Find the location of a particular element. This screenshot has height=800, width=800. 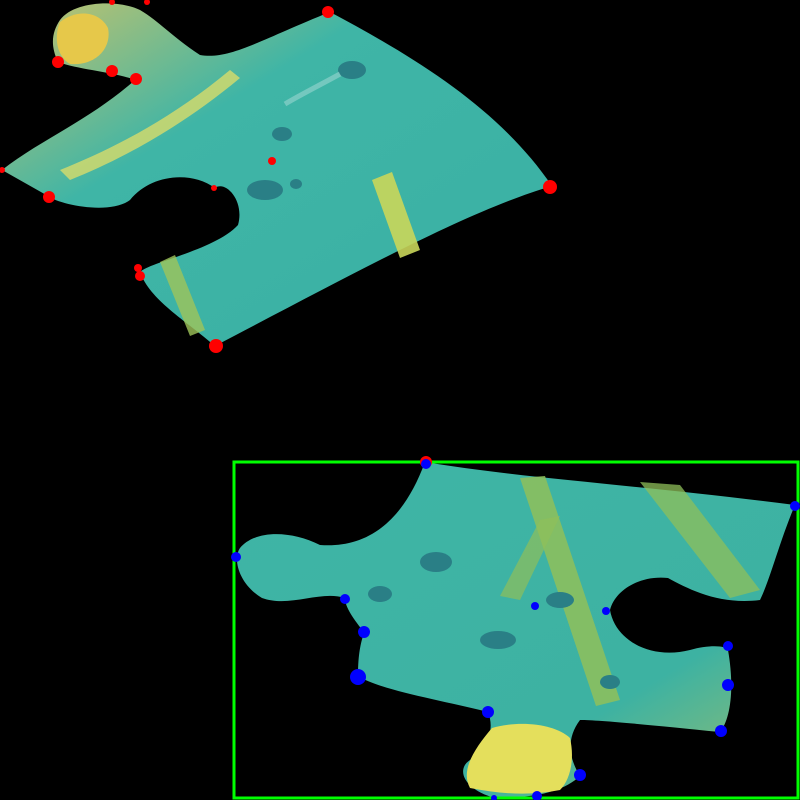

grass-stripe is located at coordinates (150, 125).